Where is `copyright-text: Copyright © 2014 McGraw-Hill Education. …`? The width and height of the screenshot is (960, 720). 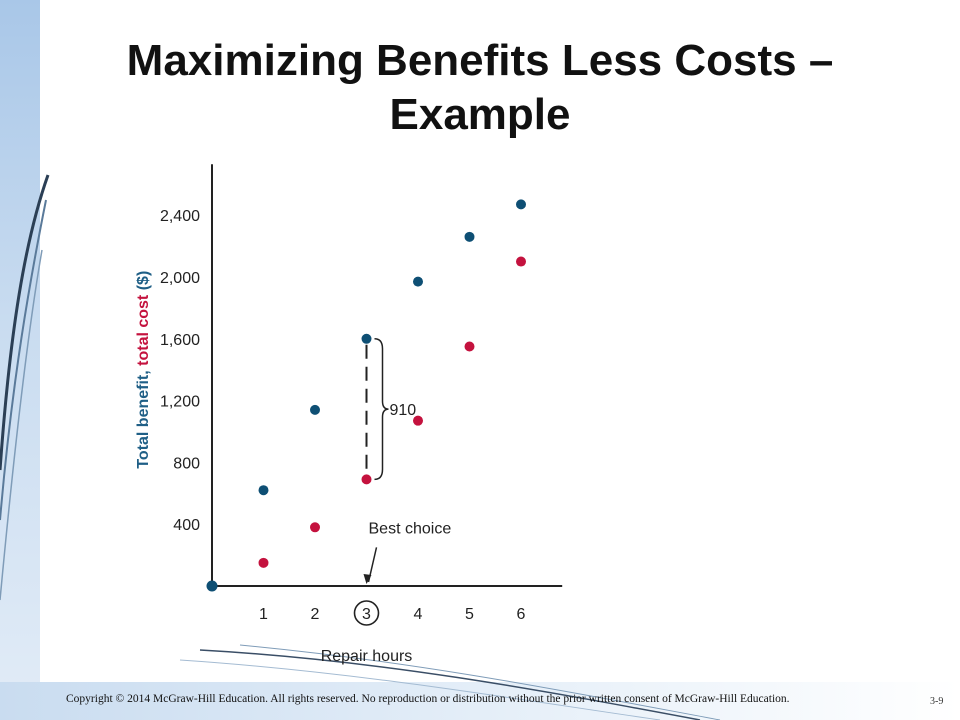 copyright-text: Copyright © 2014 McGraw-Hill Education. … is located at coordinates (428, 699).